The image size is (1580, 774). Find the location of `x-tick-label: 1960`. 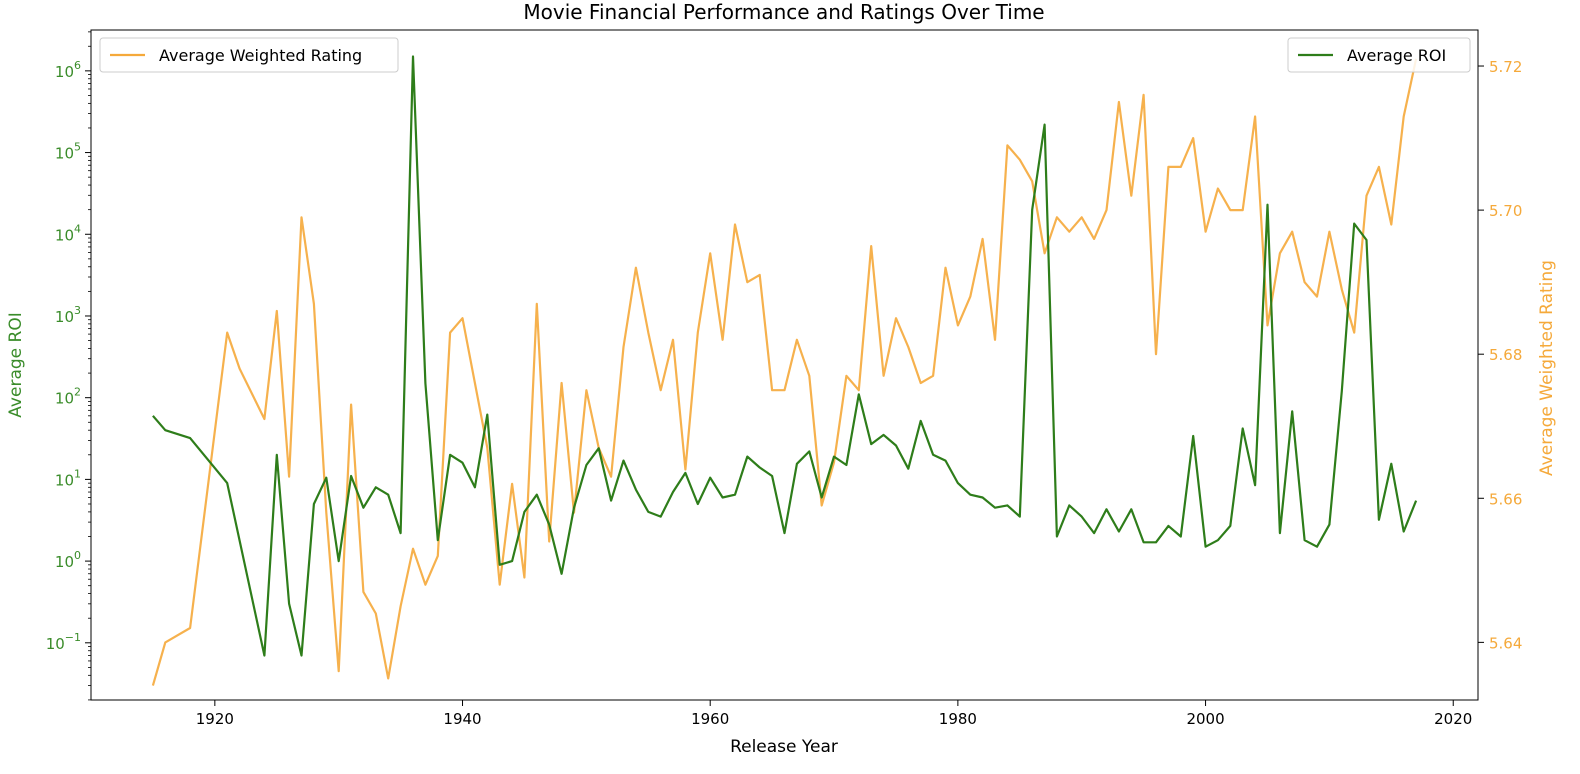

x-tick-label: 1960 is located at coordinates (710, 719).